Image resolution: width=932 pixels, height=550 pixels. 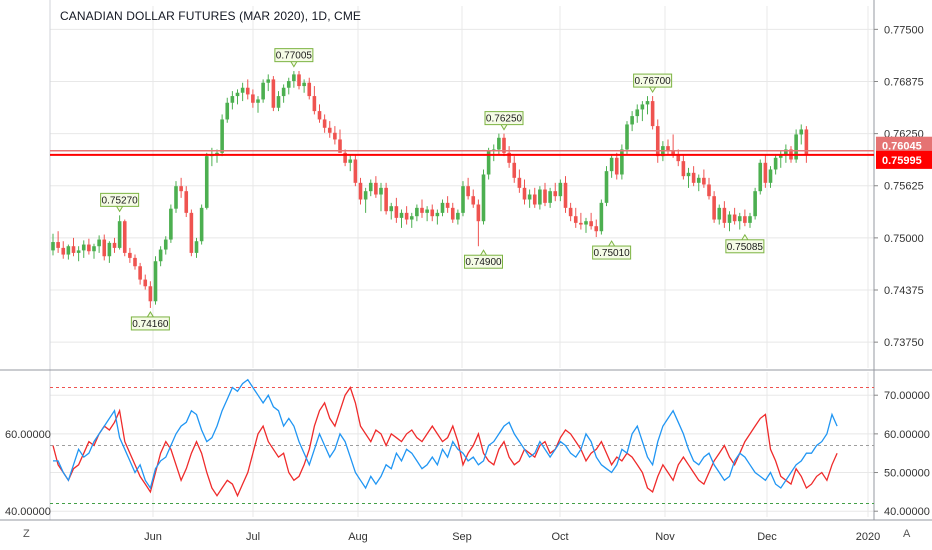 I want to click on annotation-label: 0.76700, so click(x=653, y=81).